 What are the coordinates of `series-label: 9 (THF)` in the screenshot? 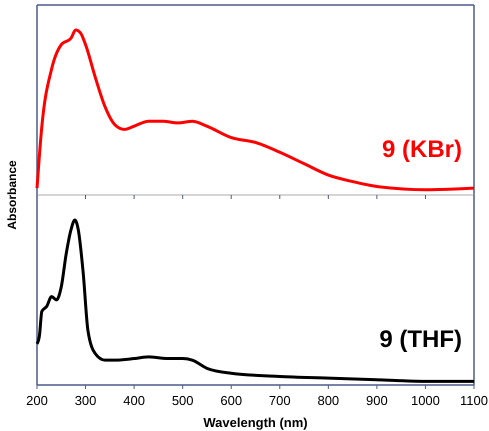 It's located at (420, 339).